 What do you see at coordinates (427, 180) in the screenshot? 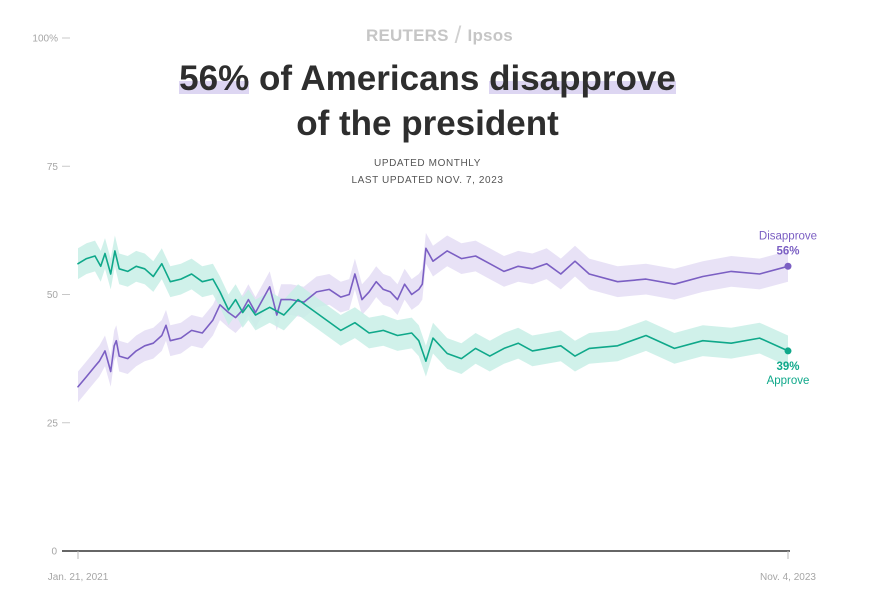
I see `last-updated: LAST UPDATED NOV. 7, 2023` at bounding box center [427, 180].